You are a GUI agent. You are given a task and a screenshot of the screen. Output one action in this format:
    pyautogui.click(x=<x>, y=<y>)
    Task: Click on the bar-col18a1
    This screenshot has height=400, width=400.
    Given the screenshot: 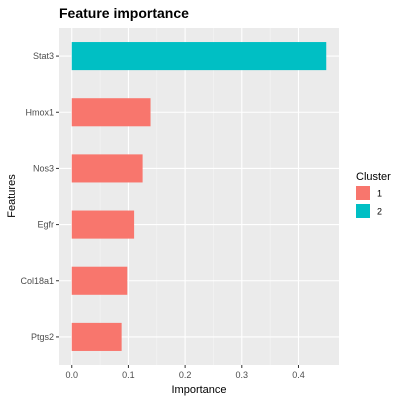 What is the action you would take?
    pyautogui.click(x=99, y=280)
    